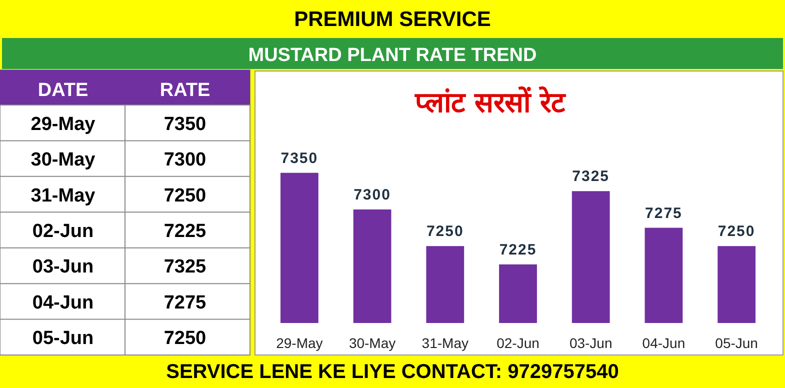 This screenshot has height=388, width=785. Describe the element at coordinates (663, 213) in the screenshot. I see `data-label: 7275` at that location.